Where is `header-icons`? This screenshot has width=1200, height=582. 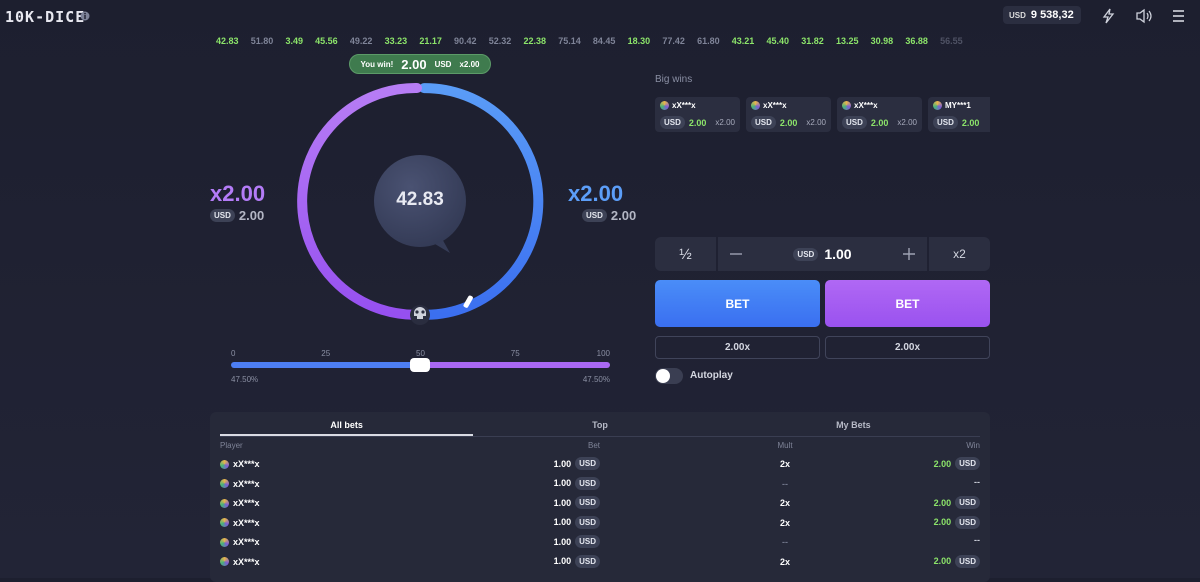
header-icons is located at coordinates (1143, 16).